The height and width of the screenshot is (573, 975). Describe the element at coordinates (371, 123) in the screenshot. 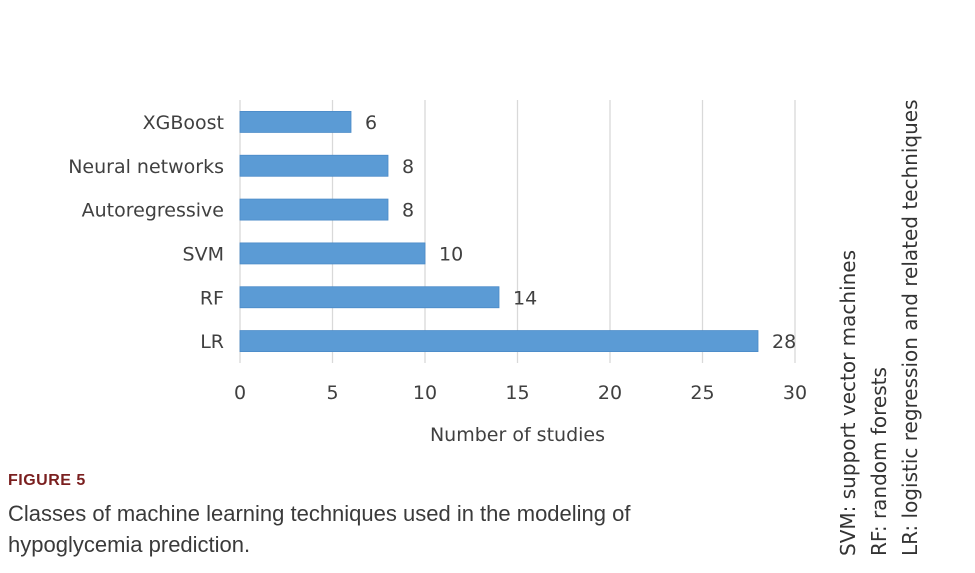

I see `value-label-xgboost: 6` at that location.